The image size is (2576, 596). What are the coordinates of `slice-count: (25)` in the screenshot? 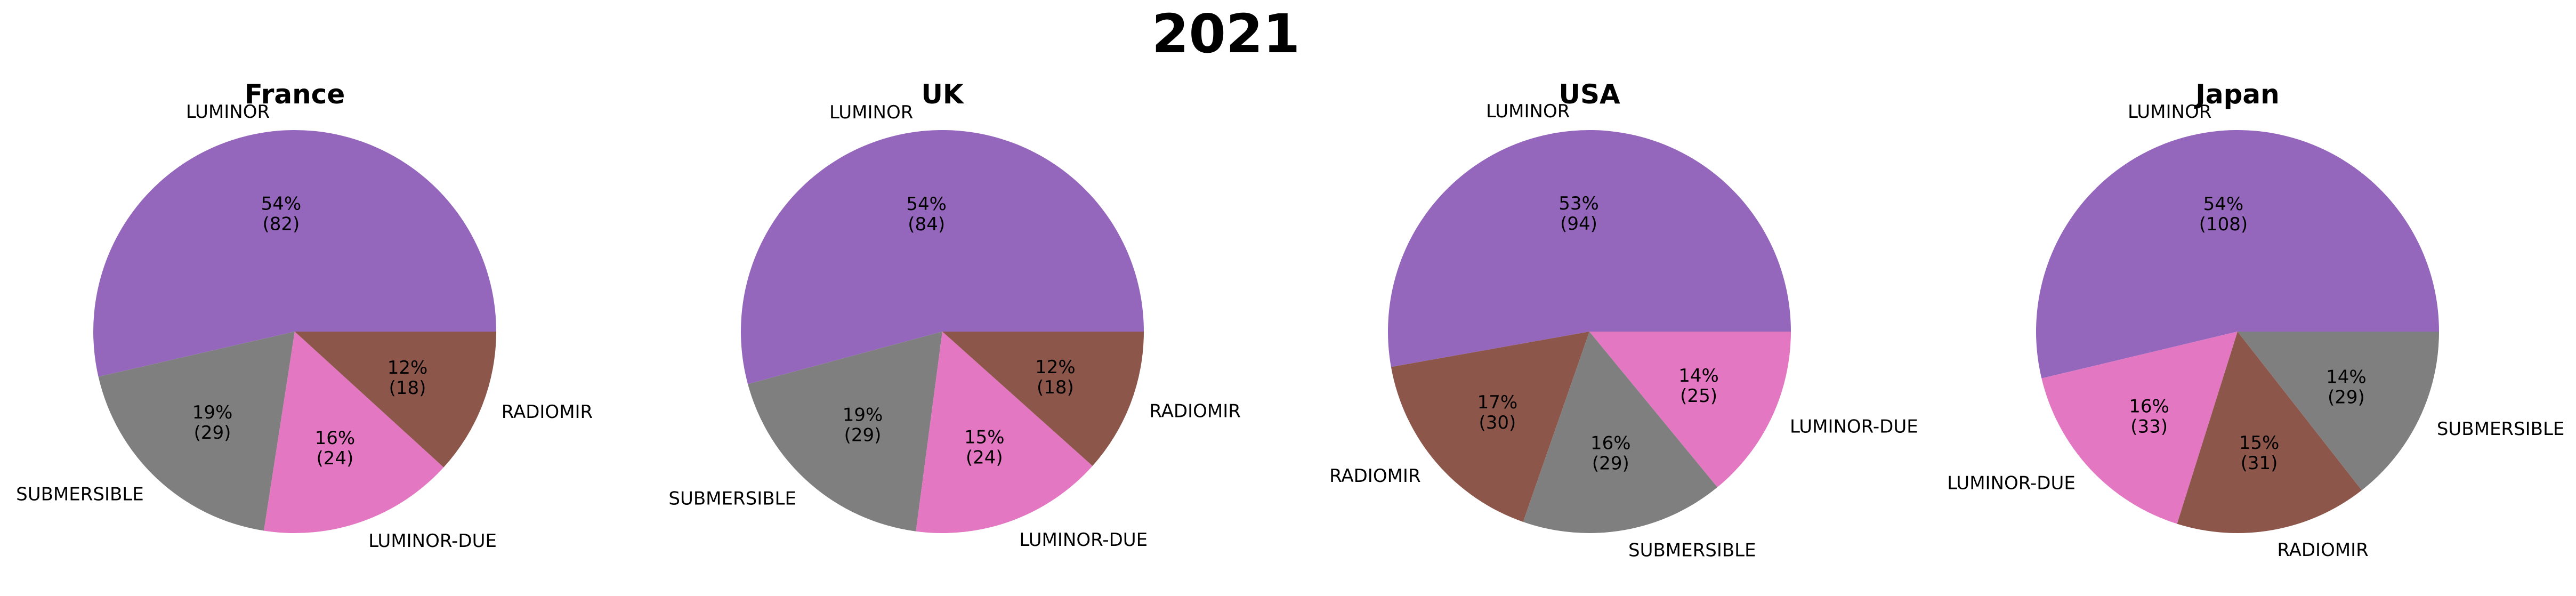 It's located at (1699, 396).